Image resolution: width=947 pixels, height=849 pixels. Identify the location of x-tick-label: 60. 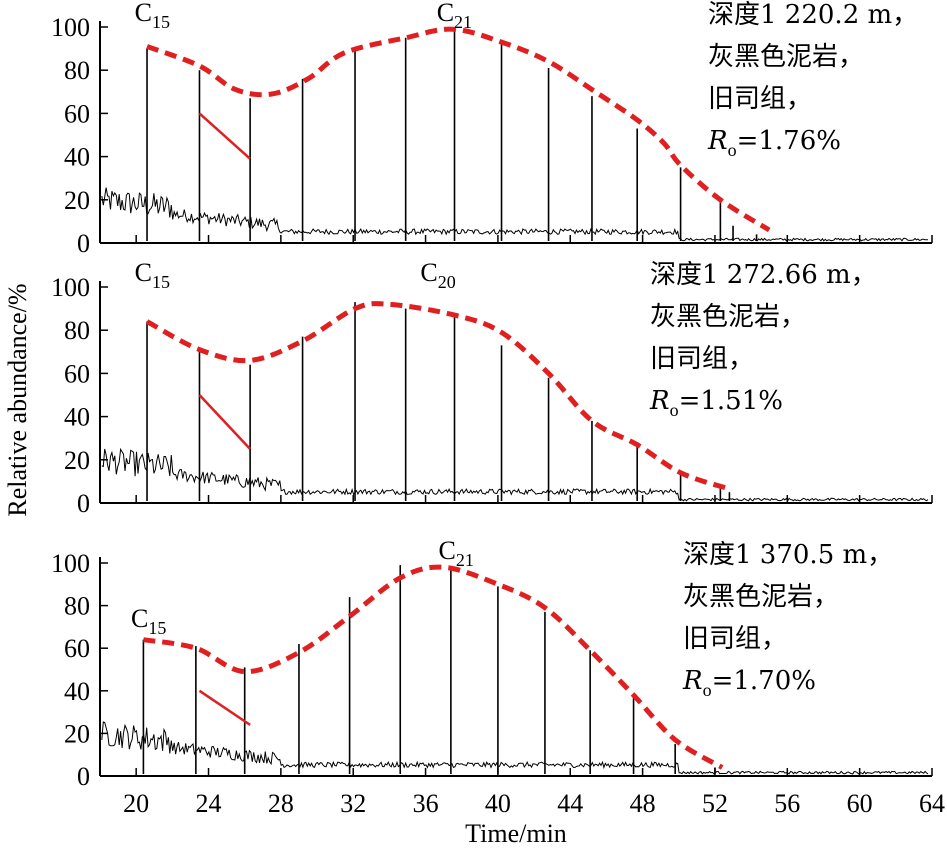
(860, 803).